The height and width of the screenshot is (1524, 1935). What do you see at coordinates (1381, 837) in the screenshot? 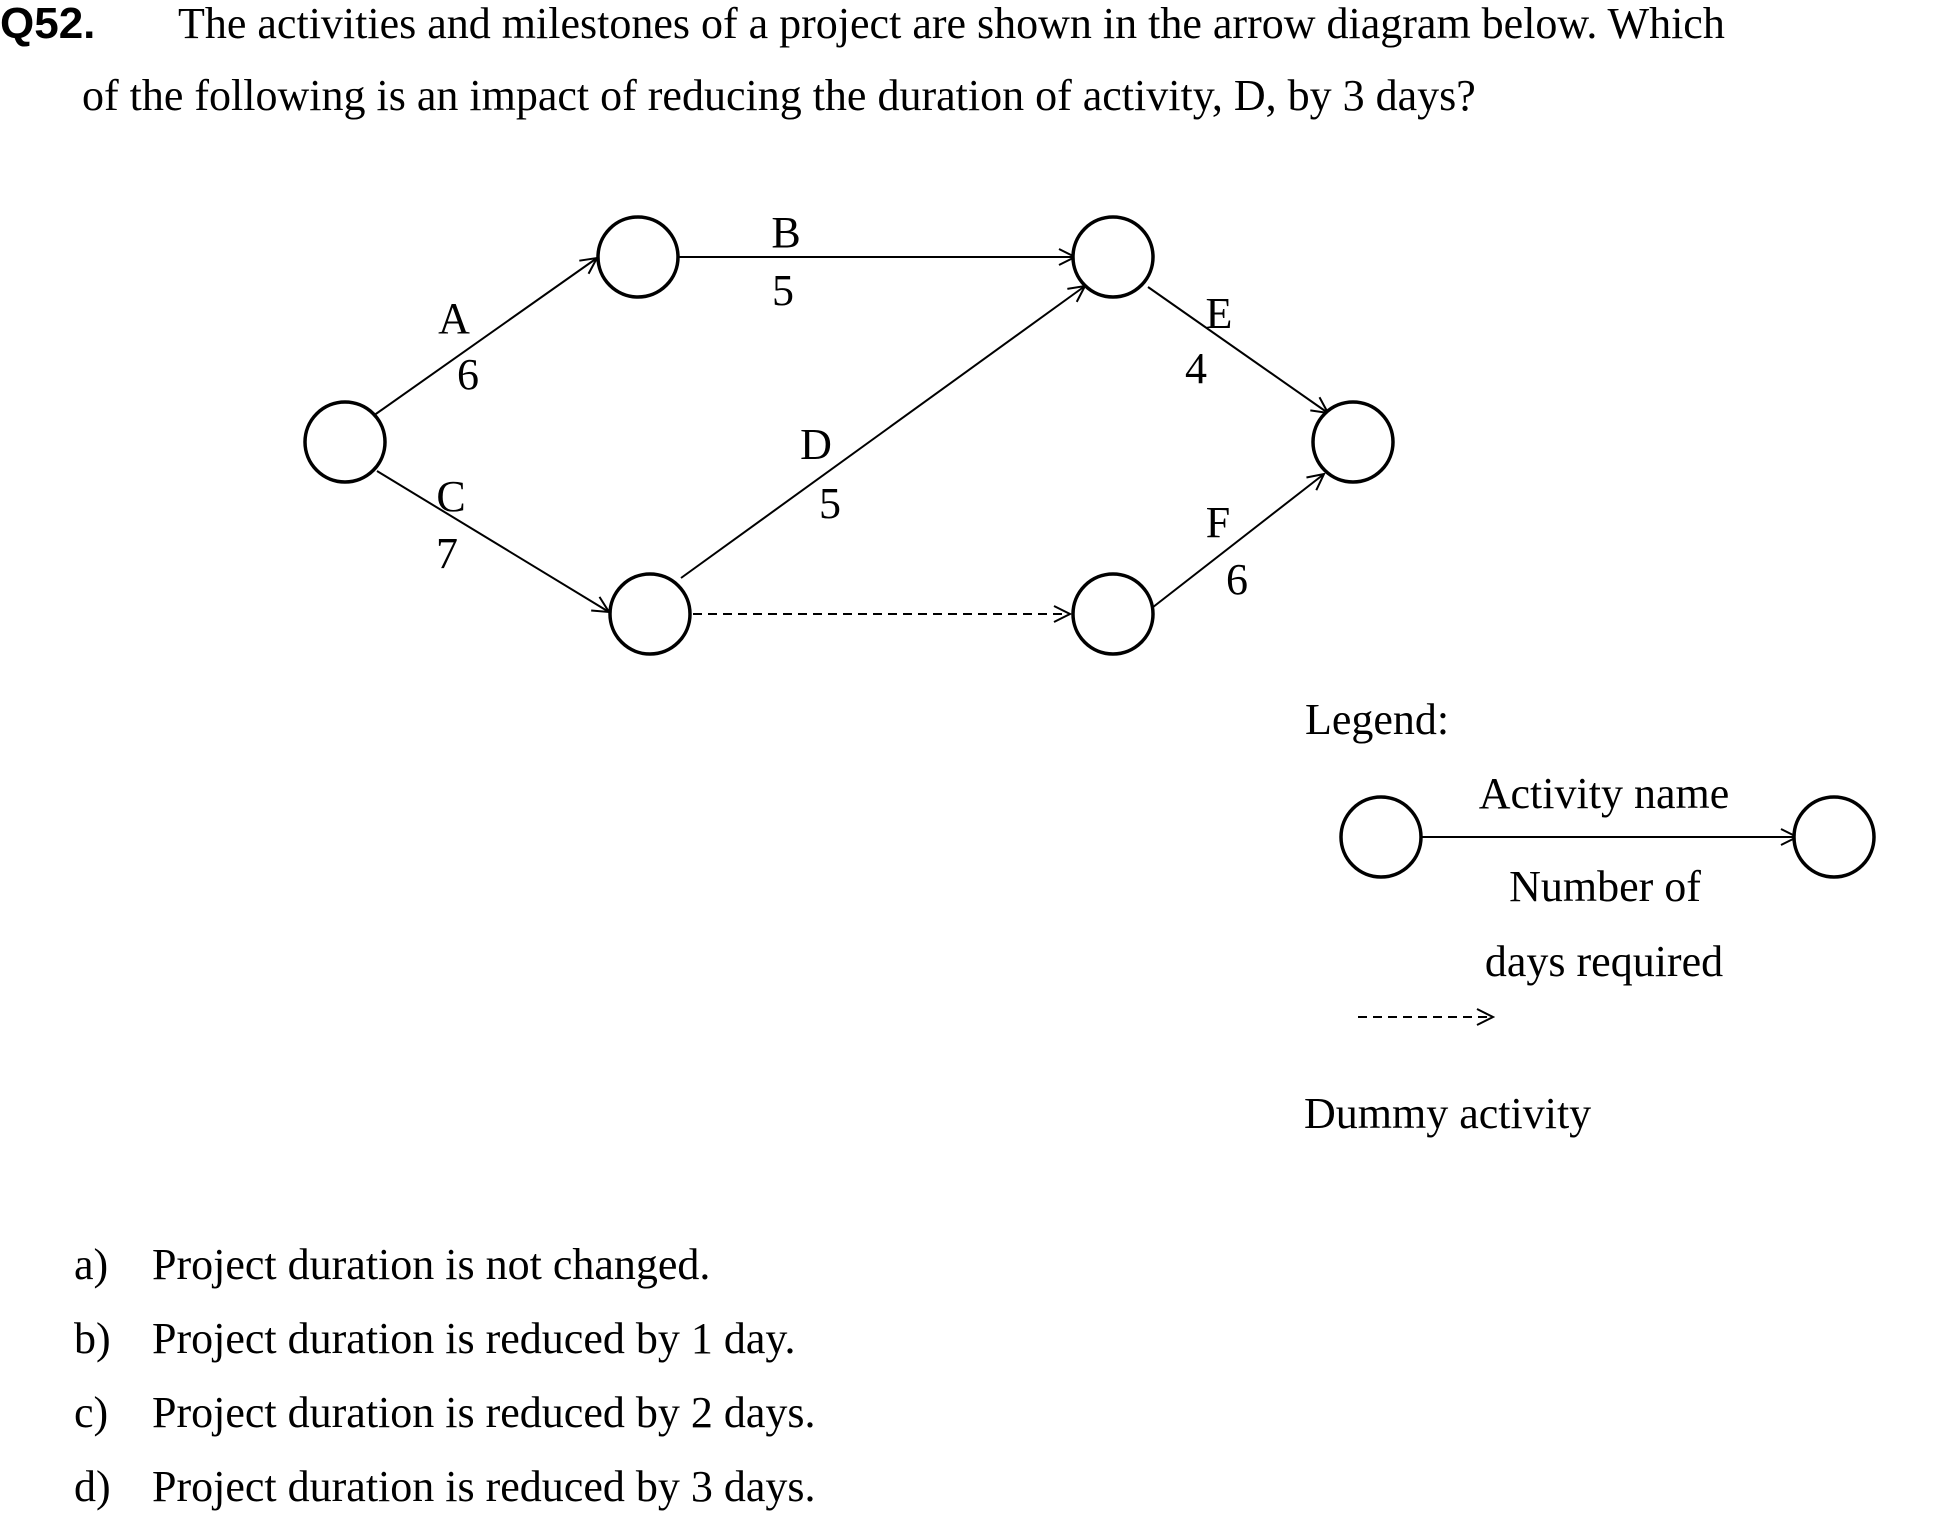
I see `legend-start-node` at bounding box center [1381, 837].